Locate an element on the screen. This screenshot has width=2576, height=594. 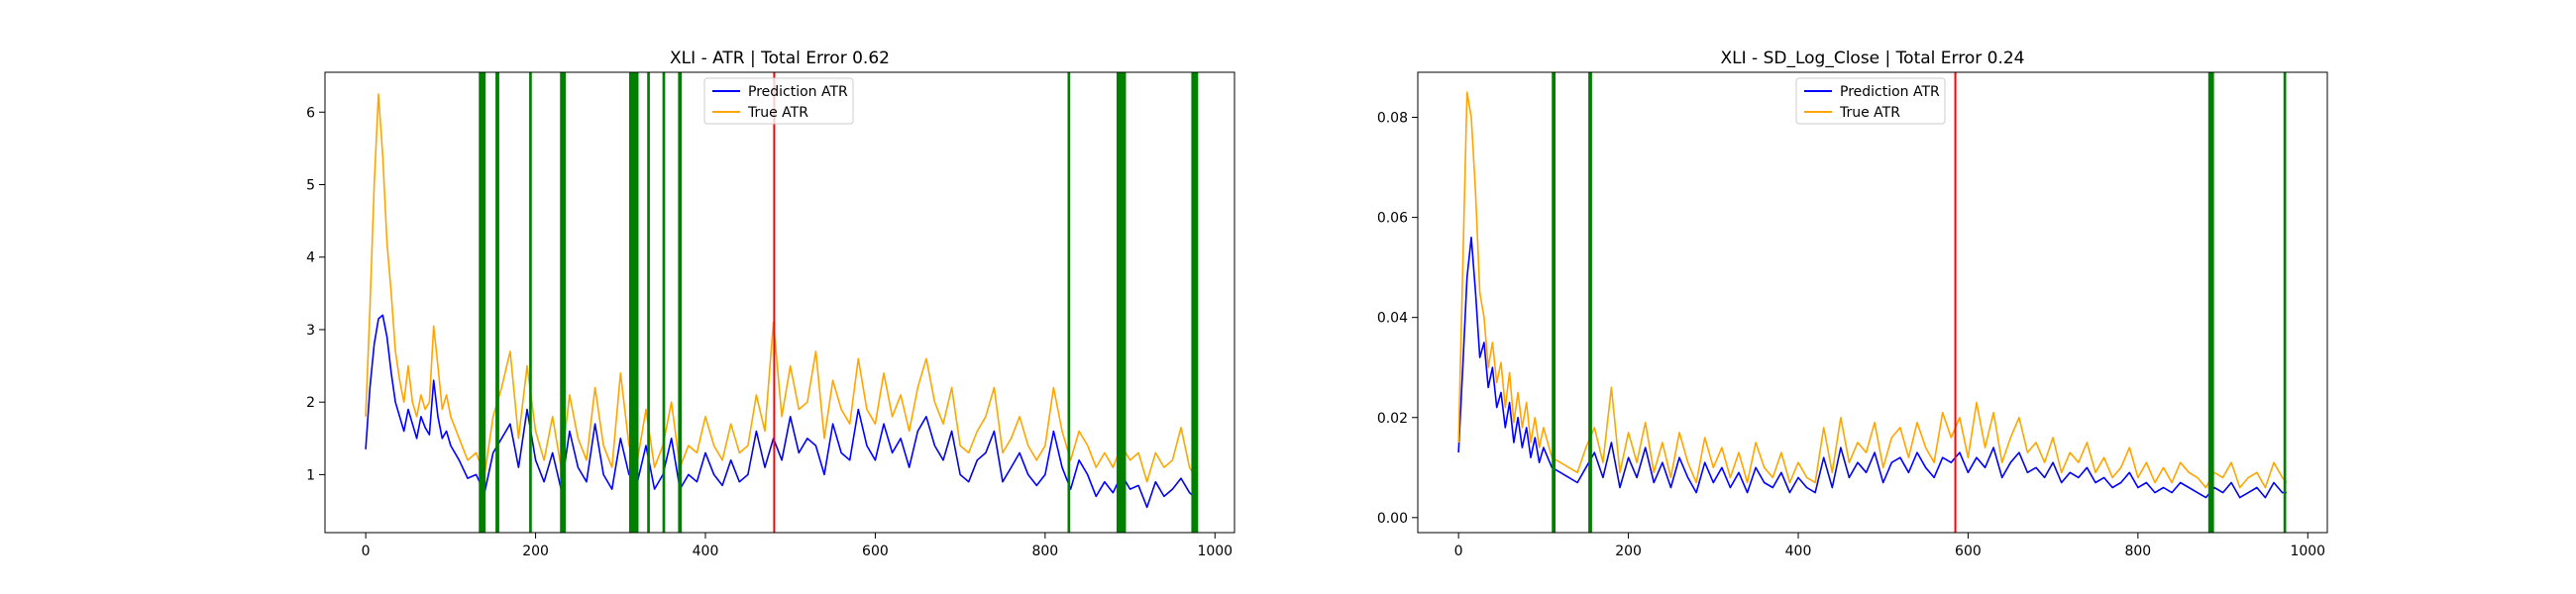
y-tick-label: 0.00 is located at coordinates (1392, 519).